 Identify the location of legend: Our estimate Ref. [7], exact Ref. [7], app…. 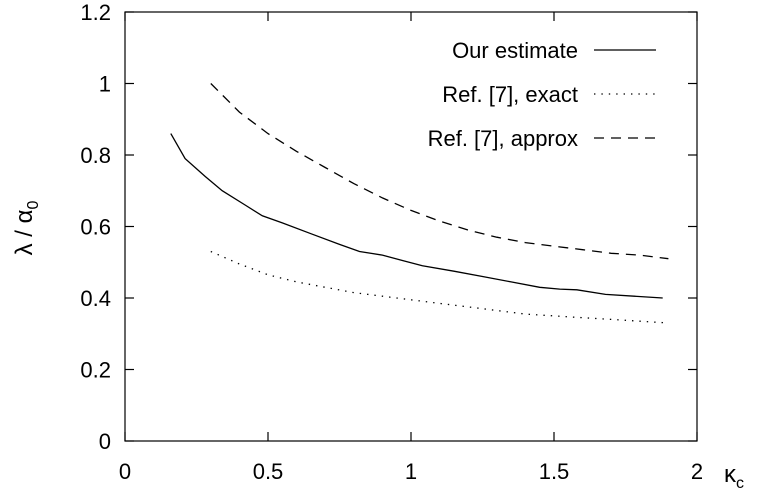
(542, 94).